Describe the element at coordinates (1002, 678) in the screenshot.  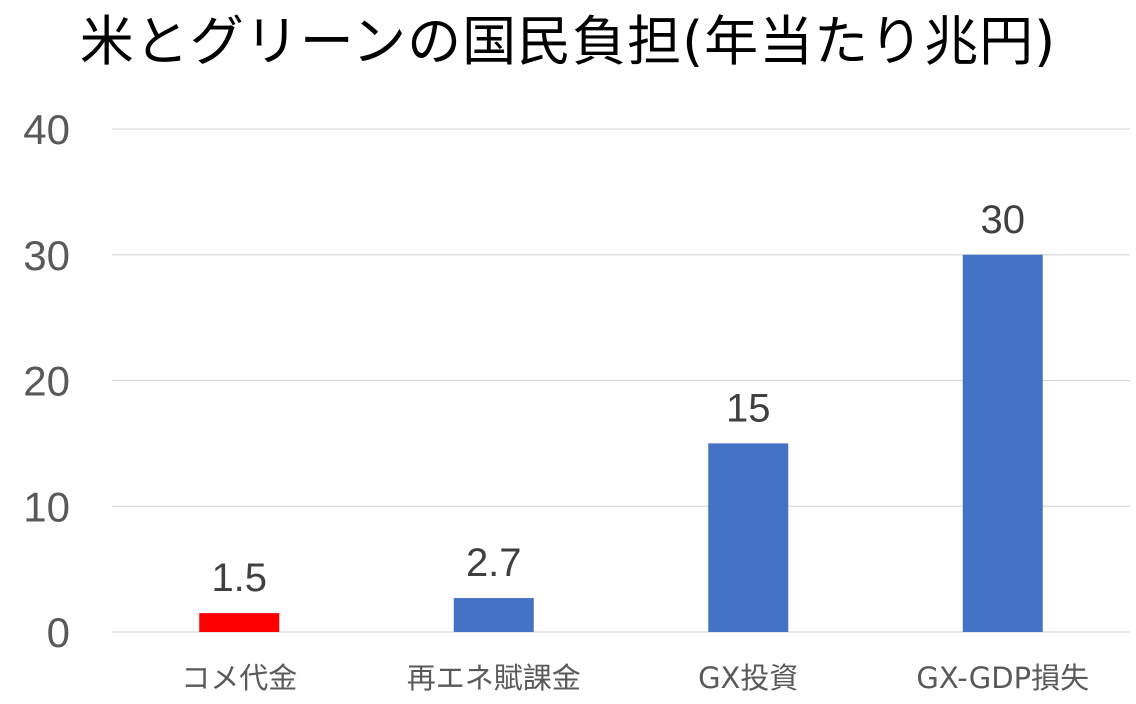
I see `category-label: GX-GDP損失` at that location.